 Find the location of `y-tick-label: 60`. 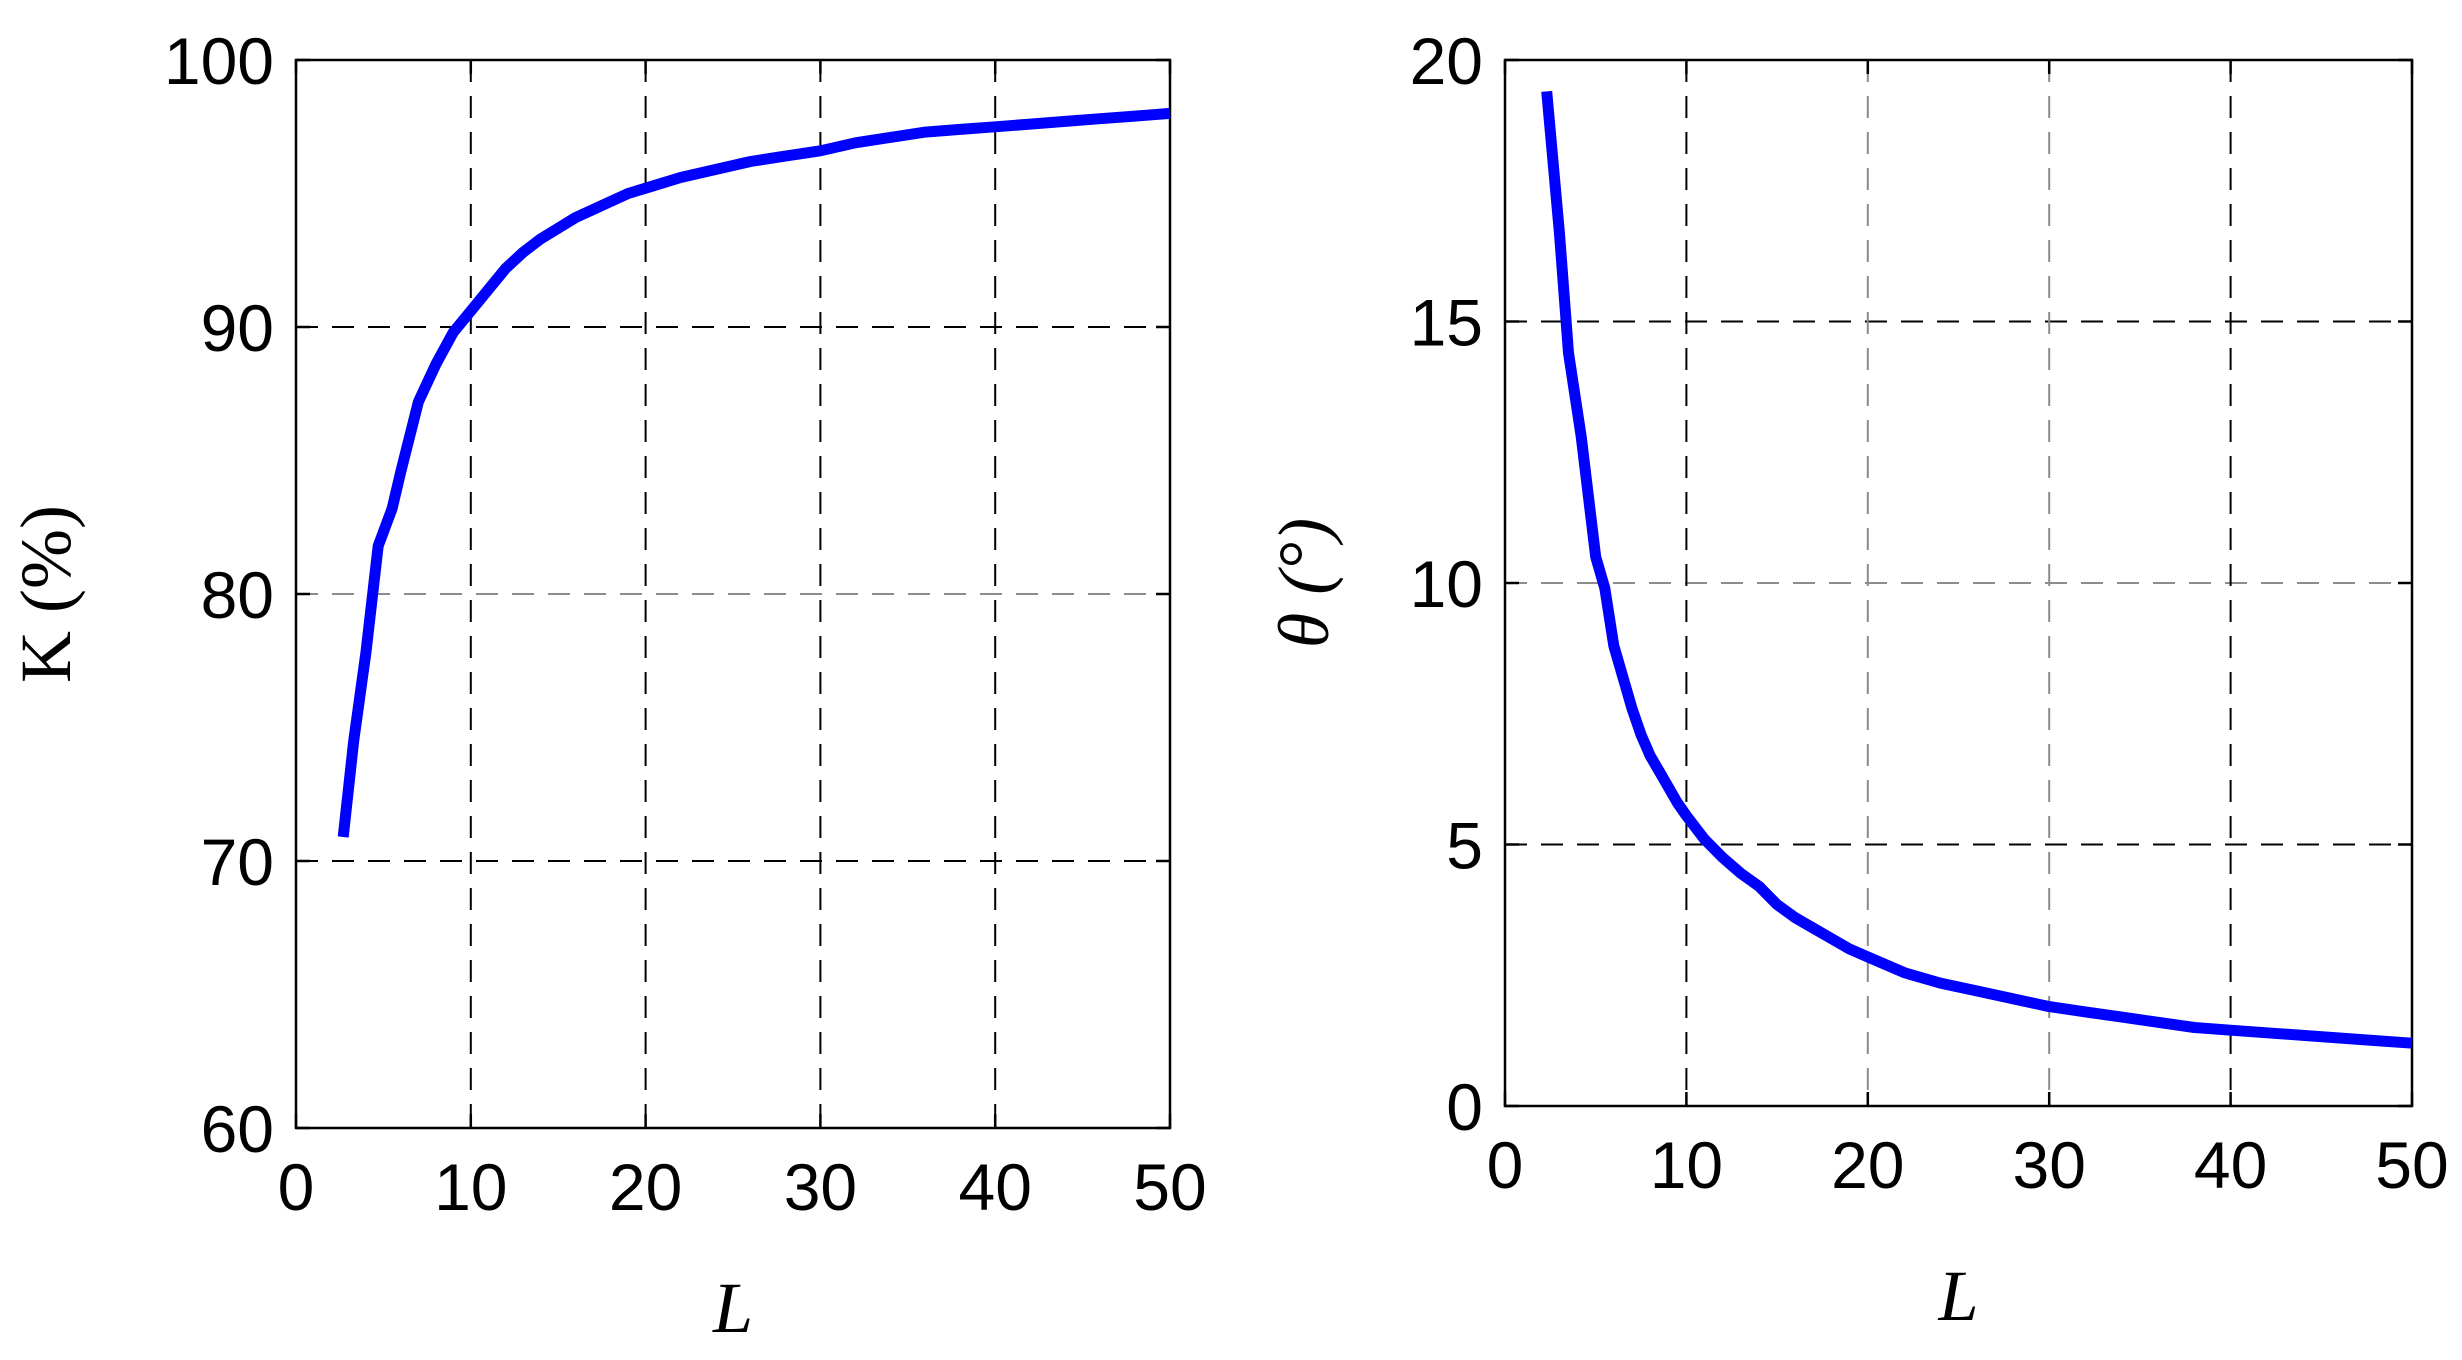

y-tick-label: 60 is located at coordinates (237, 1129).